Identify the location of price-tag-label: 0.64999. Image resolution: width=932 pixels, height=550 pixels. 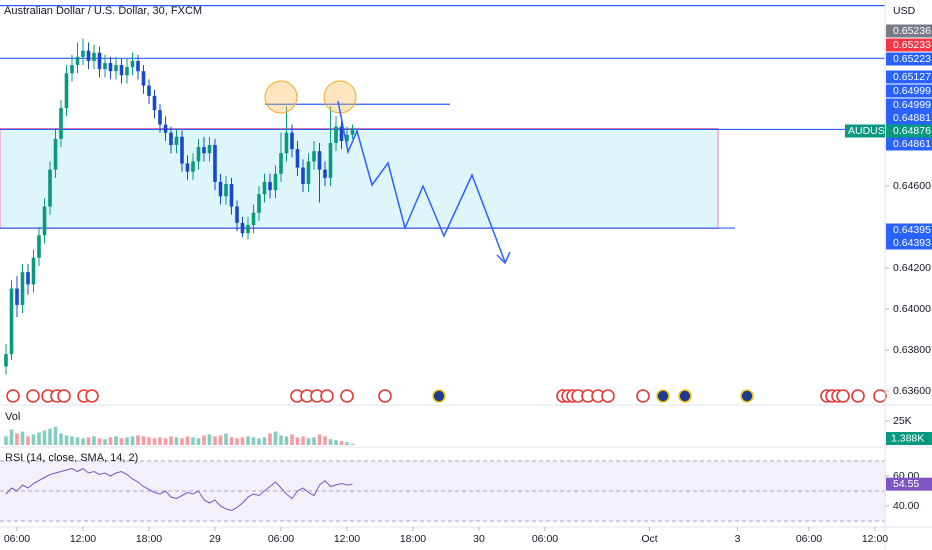
(912, 91).